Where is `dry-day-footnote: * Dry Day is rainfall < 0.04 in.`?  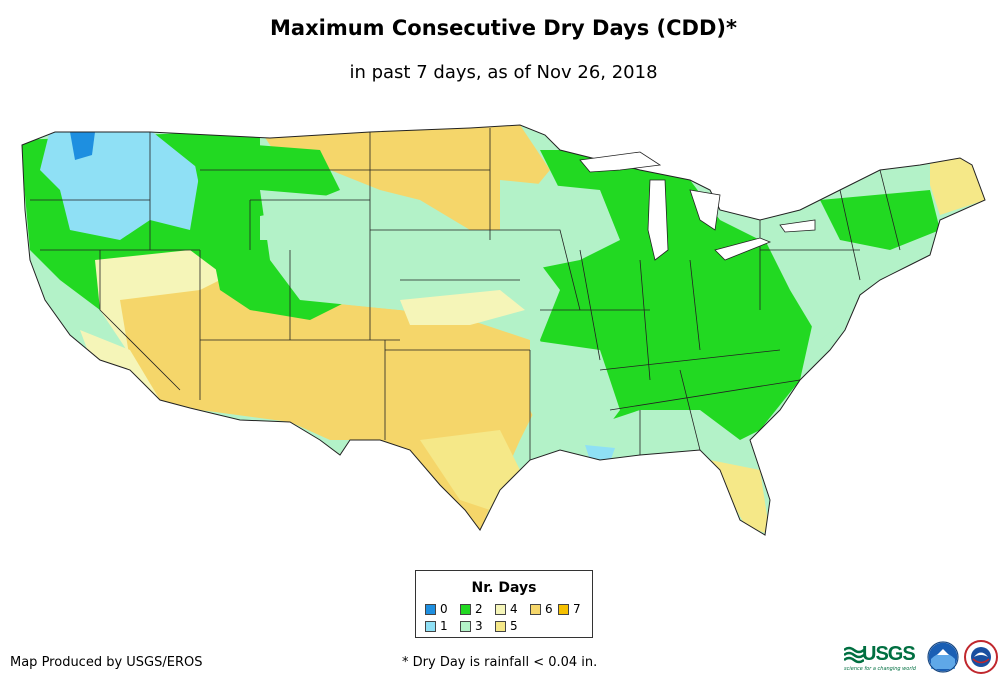
dry-day-footnote: * Dry Day is rainfall < 0.04 in. is located at coordinates (500, 662).